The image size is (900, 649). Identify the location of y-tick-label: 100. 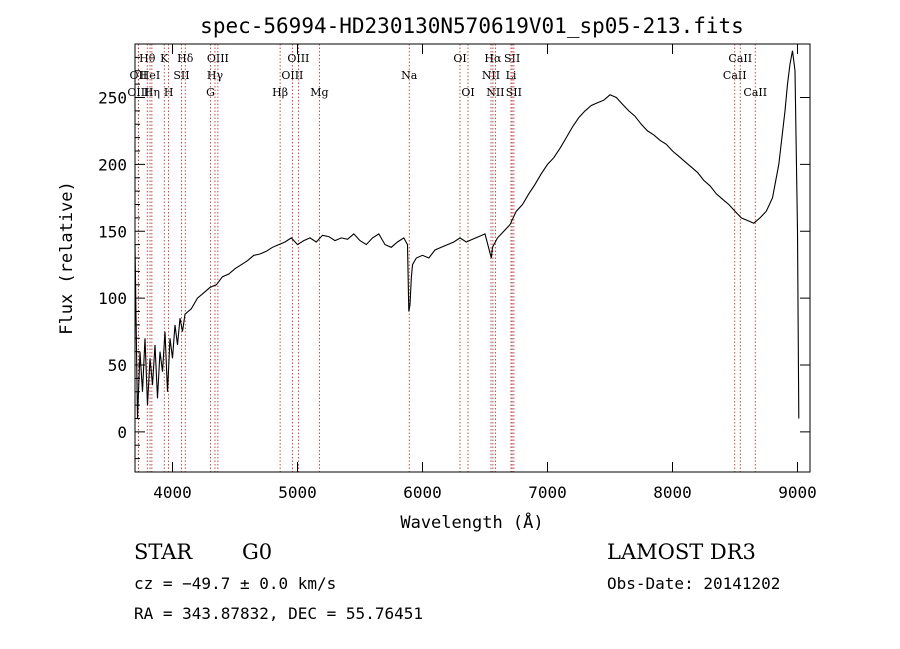
(112, 298).